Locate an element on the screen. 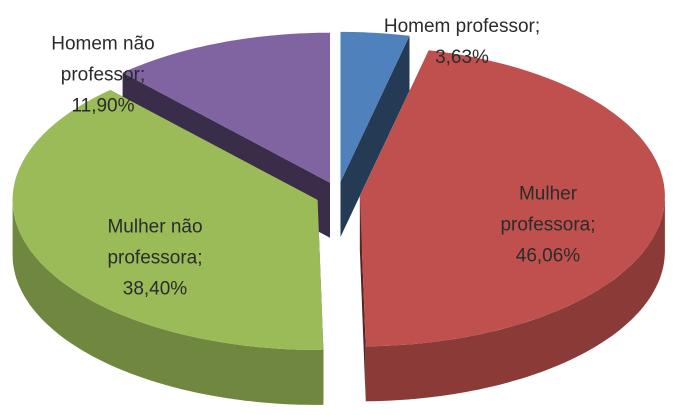 Image resolution: width=676 pixels, height=415 pixels. label-category: Homem professor is located at coordinates (459, 26).